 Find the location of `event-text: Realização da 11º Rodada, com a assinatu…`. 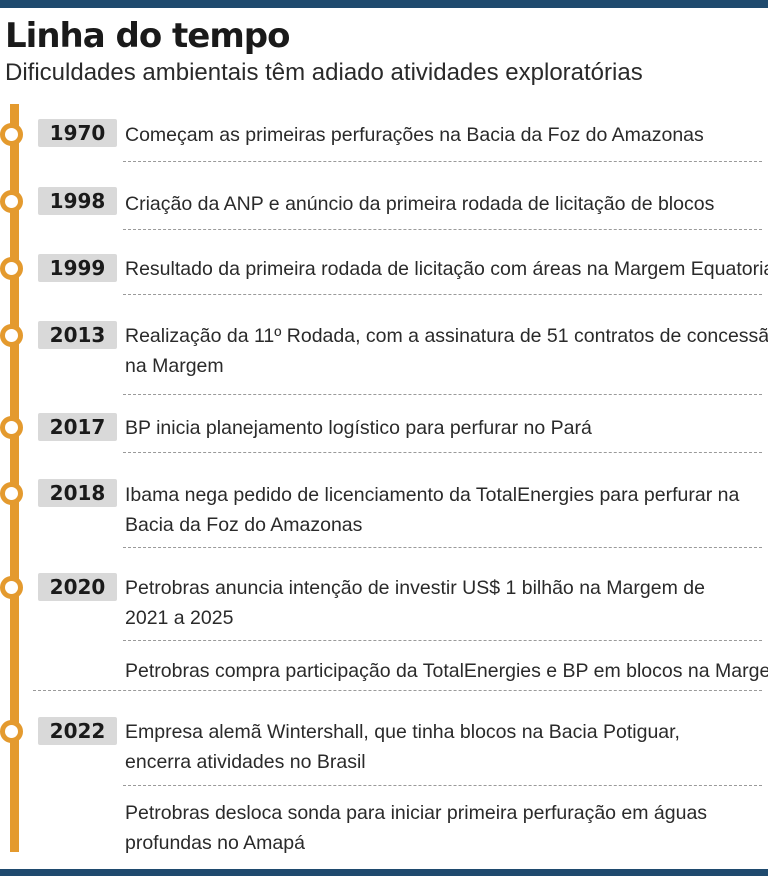

event-text: Realização da 11º Rodada, com a assinatu… is located at coordinates (446, 336).